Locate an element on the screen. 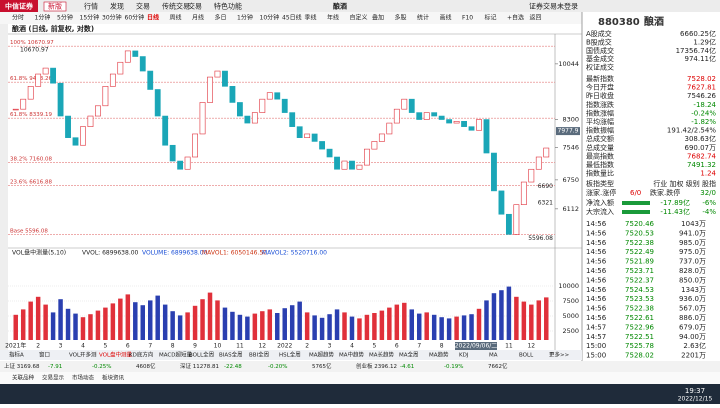 The image size is (720, 408). breadth-label: 跌家.跌停 is located at coordinates (665, 192).